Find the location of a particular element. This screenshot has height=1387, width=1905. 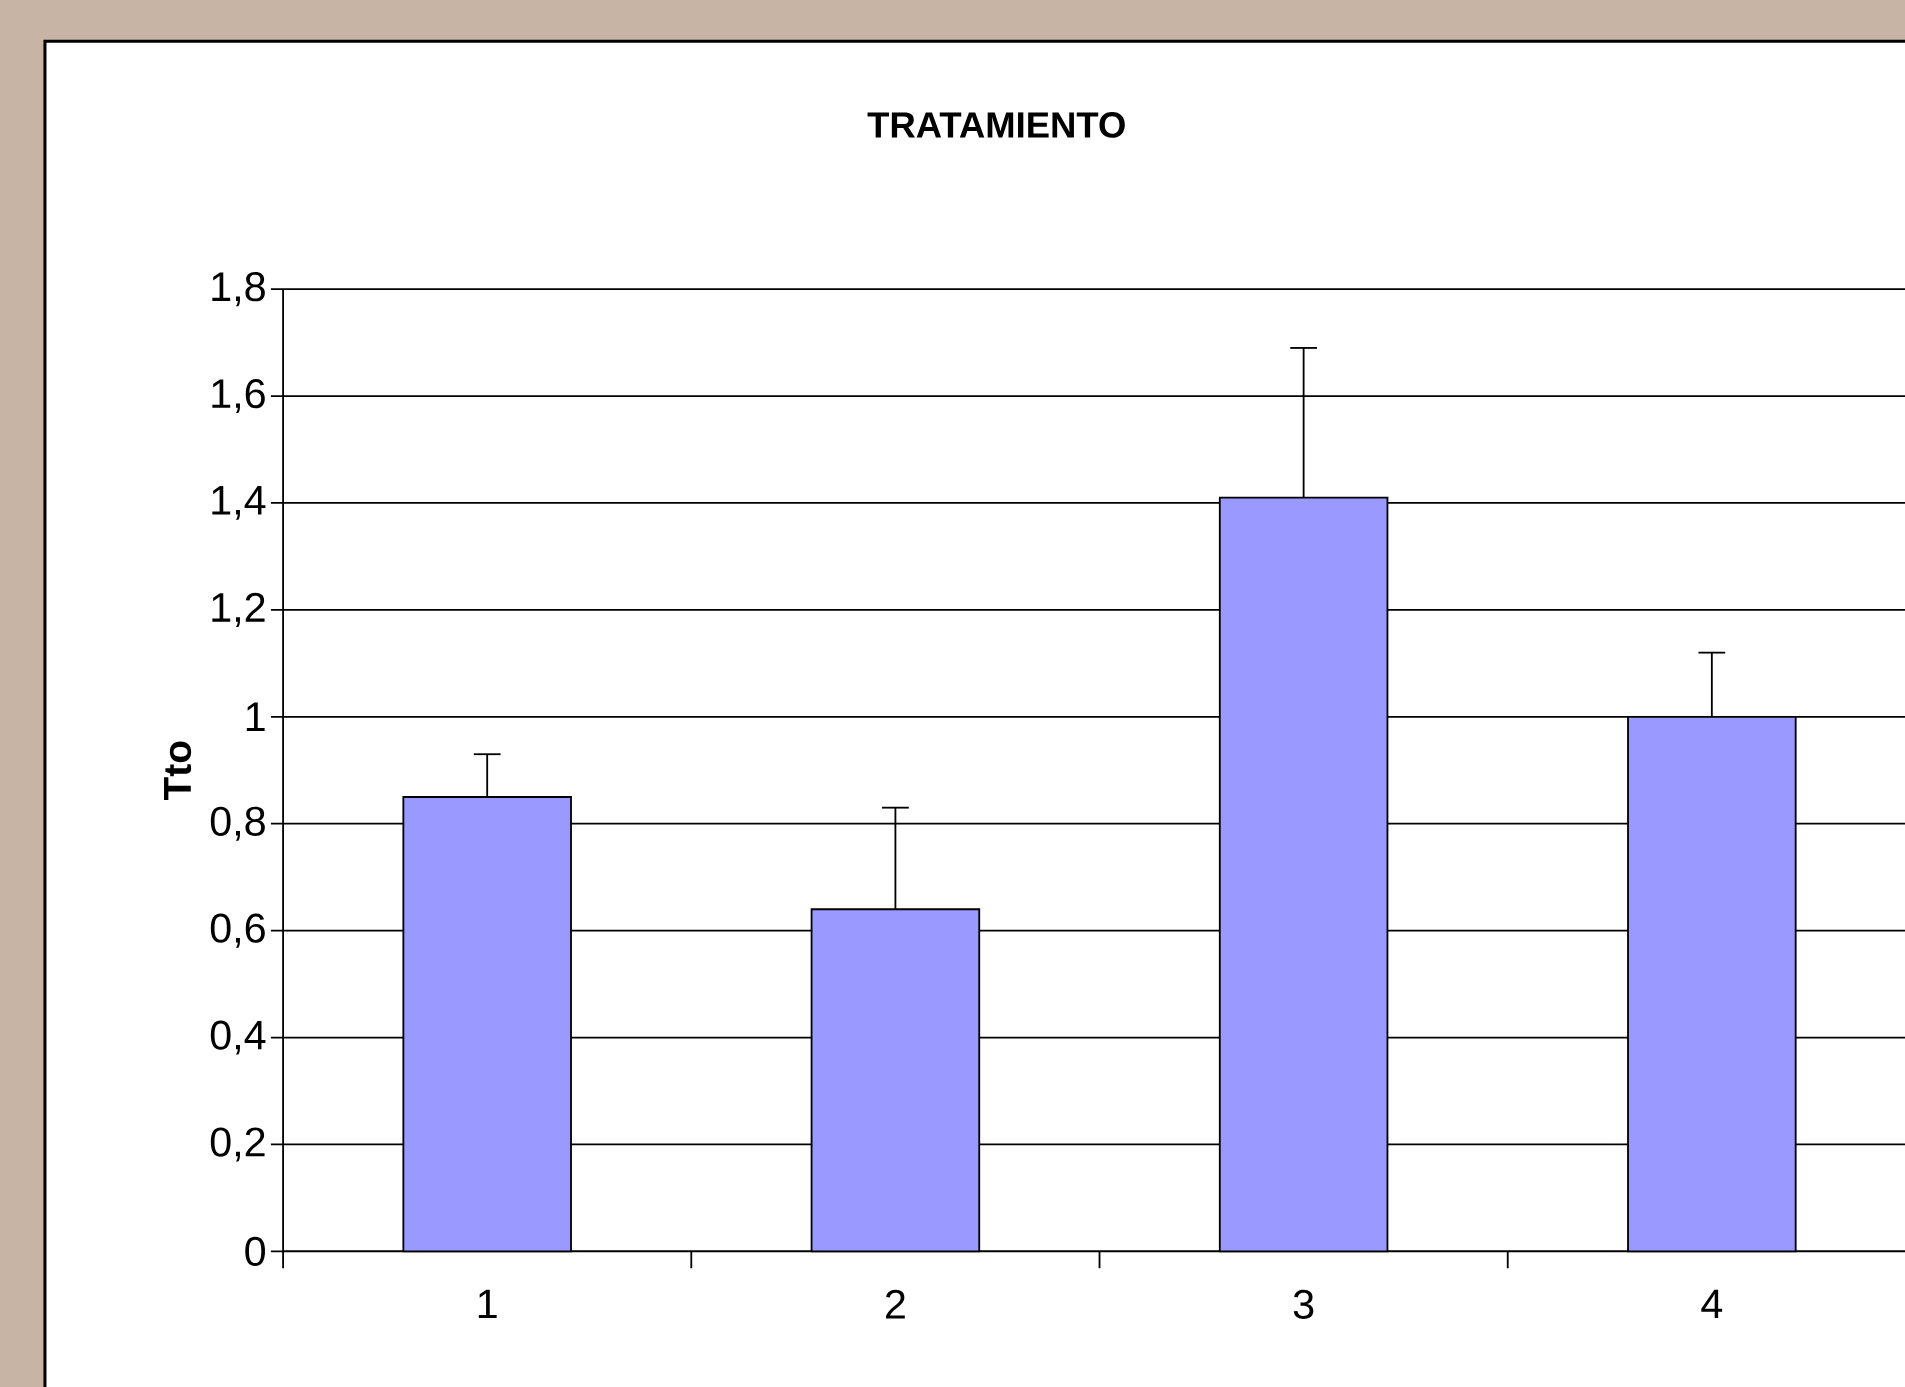

chart-title: TRATAMIENTO is located at coordinates (996, 124).